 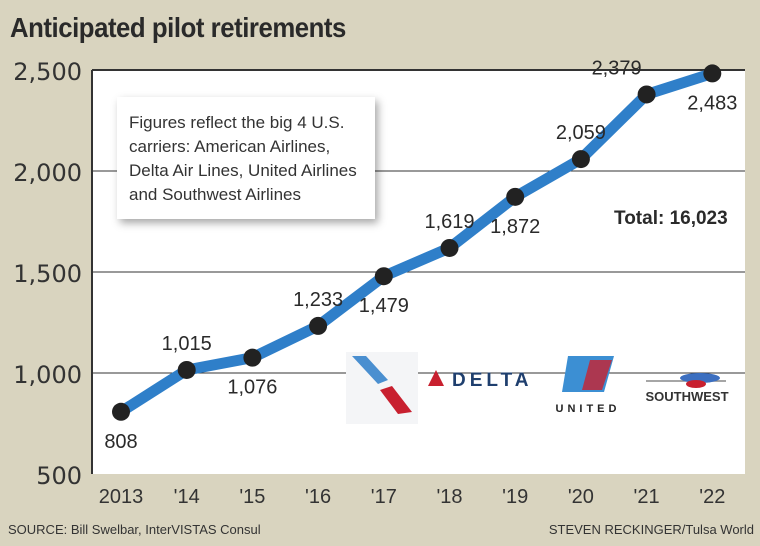 I want to click on y-tick-label: 1,500, so click(x=47, y=274).